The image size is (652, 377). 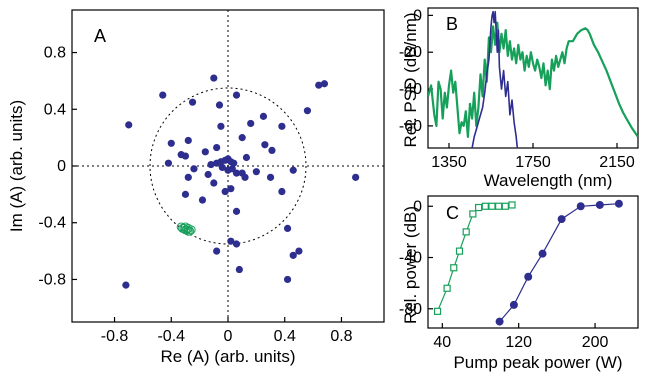 I want to click on panel-a-xlabel: Re (A) (arb. units), so click(x=227, y=356).